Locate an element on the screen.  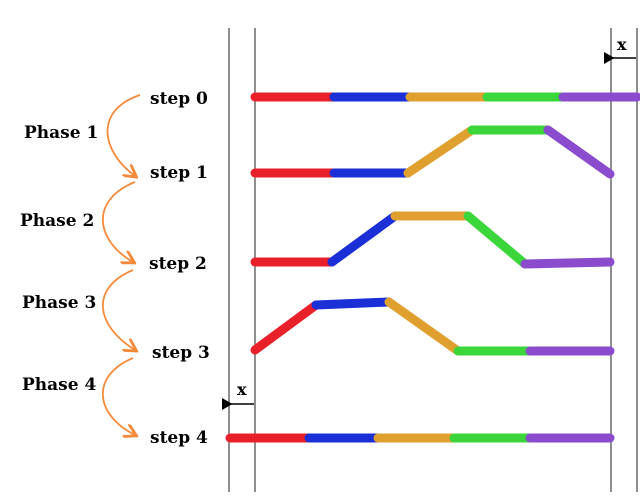
chain-3-orange-segment is located at coordinates (423, 326).